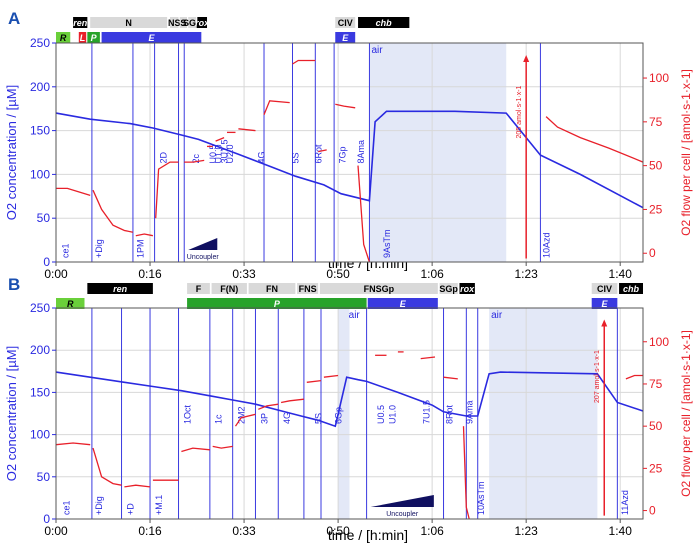 The width and height of the screenshot is (700, 545). I want to click on event-label: +D, so click(130, 509).